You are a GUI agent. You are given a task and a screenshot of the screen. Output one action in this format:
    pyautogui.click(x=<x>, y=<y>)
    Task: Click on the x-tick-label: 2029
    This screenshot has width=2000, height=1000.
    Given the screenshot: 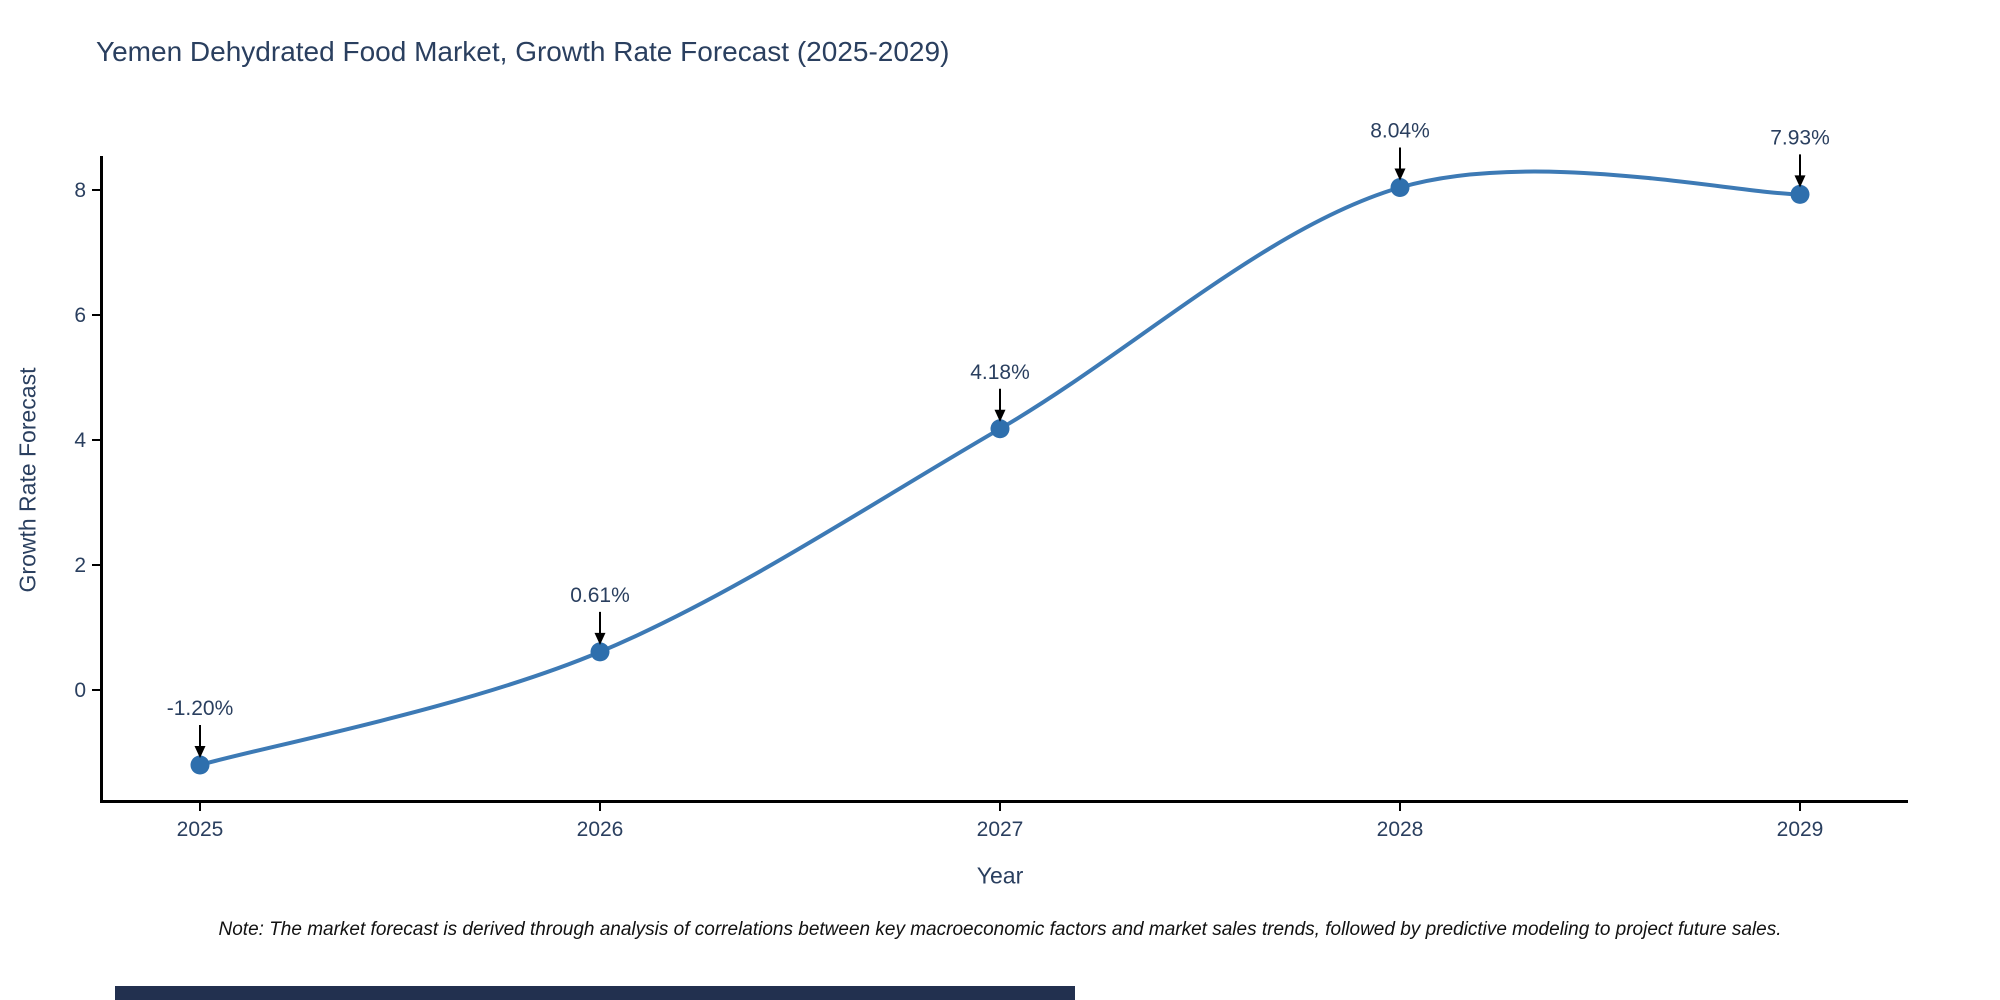 What is the action you would take?
    pyautogui.click(x=1800, y=829)
    